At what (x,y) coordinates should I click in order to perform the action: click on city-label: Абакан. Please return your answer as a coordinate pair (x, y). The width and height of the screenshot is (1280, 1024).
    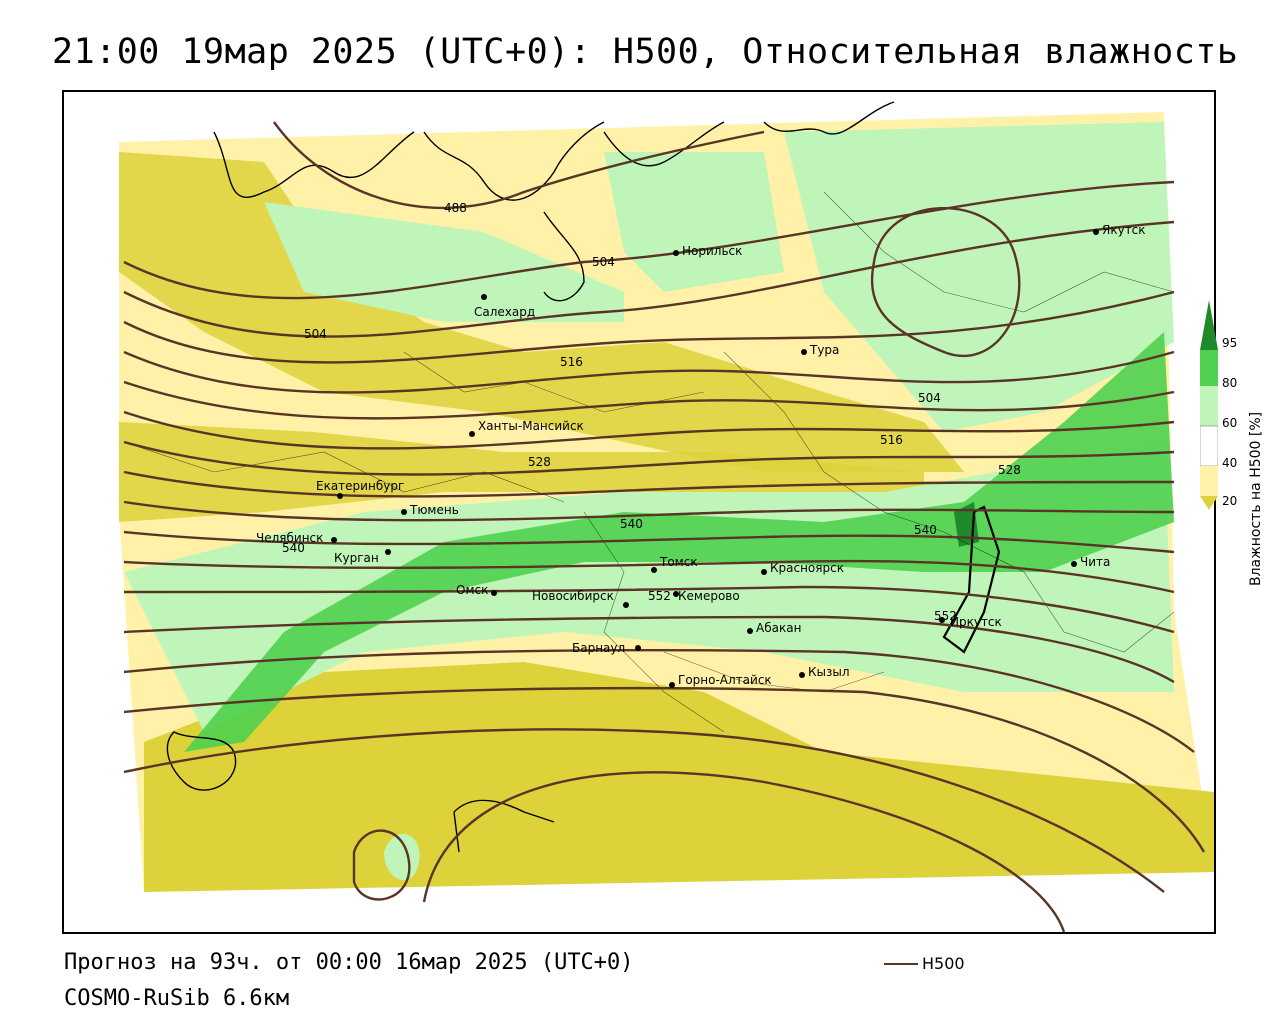
    Looking at the image, I should click on (778, 628).